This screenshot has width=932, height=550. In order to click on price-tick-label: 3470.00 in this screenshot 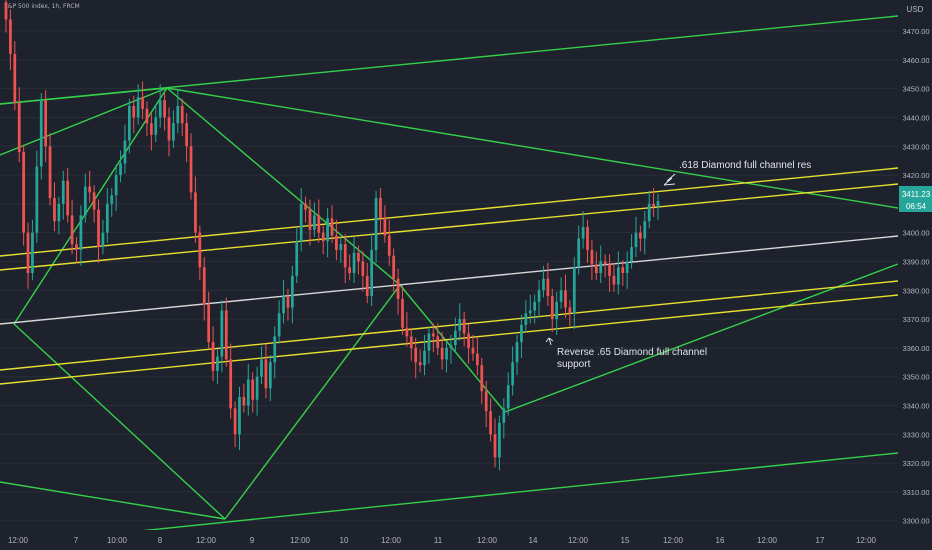, I will do `click(915, 31)`.